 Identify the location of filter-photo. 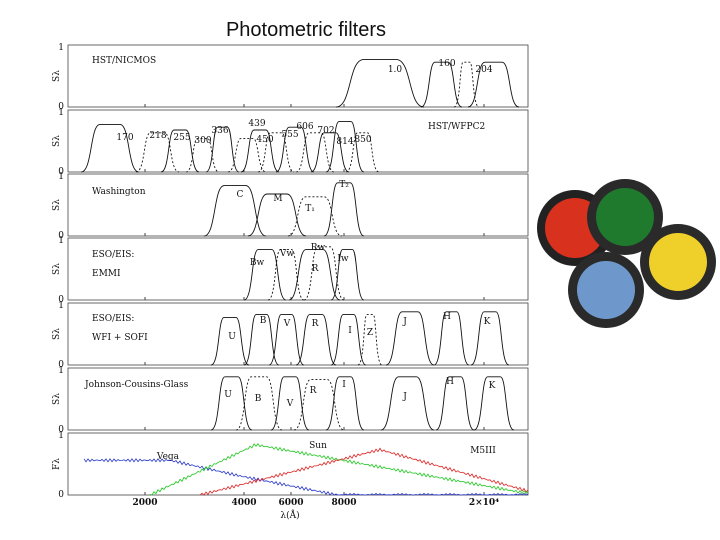
(626, 253).